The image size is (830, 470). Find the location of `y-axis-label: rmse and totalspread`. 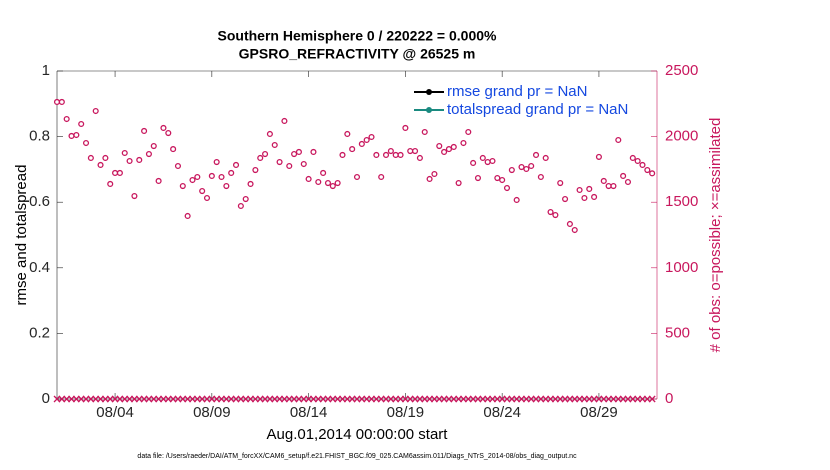

y-axis-label: rmse and totalspread is located at coordinates (21, 235).